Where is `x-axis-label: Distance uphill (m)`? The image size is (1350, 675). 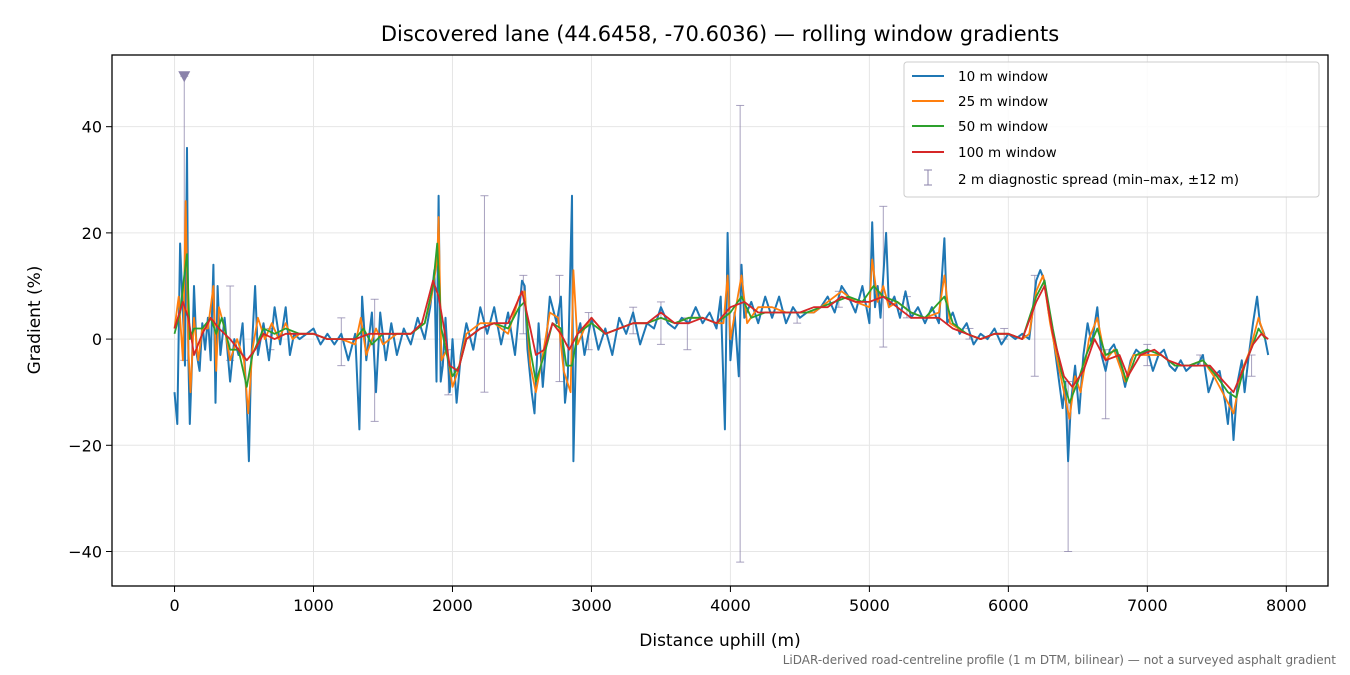 x-axis-label: Distance uphill (m) is located at coordinates (719, 641).